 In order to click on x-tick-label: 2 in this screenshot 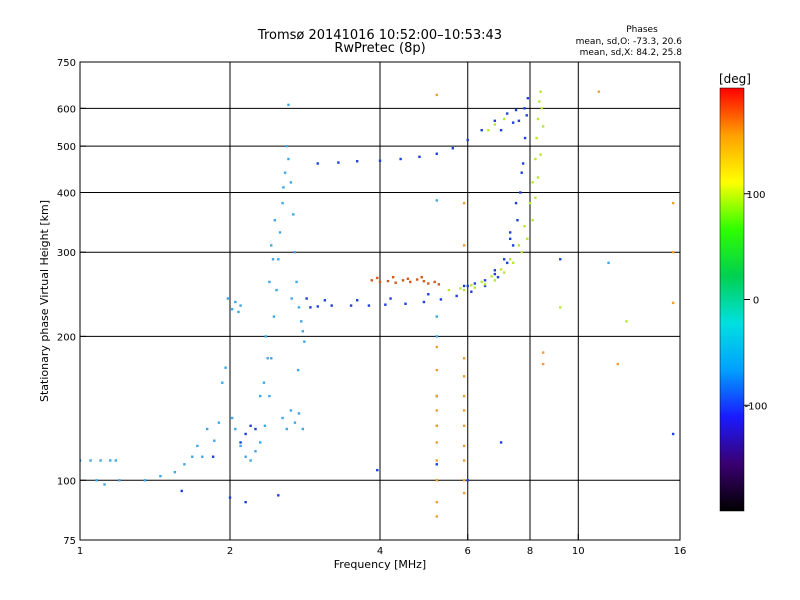, I will do `click(230, 551)`.